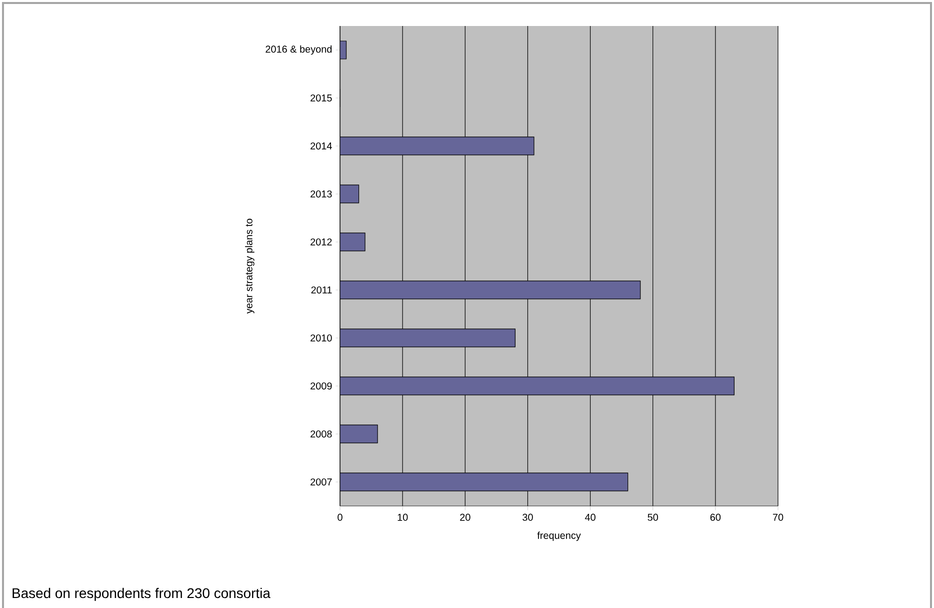 The width and height of the screenshot is (934, 608). I want to click on y-tick-label: 2013, so click(321, 194).